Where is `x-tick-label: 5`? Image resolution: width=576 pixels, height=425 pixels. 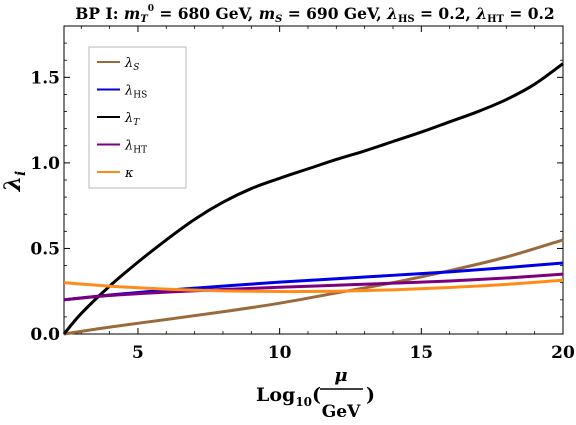 x-tick-label: 5 is located at coordinates (138, 353).